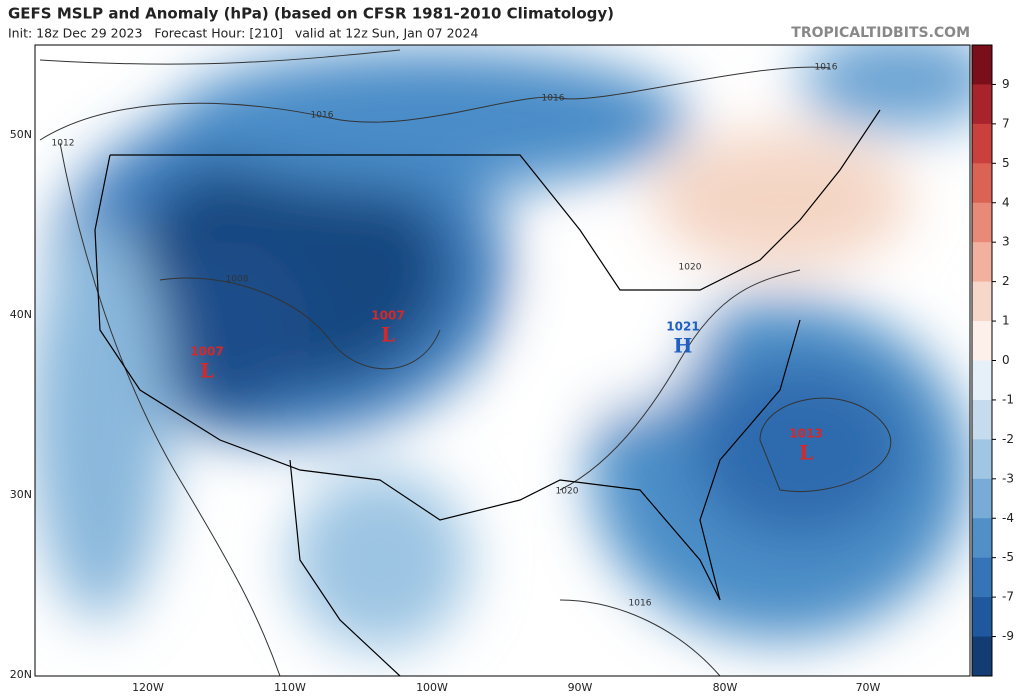 Image resolution: width=1024 pixels, height=700 pixels. I want to click on colorbar-label: 1, so click(1006, 321).